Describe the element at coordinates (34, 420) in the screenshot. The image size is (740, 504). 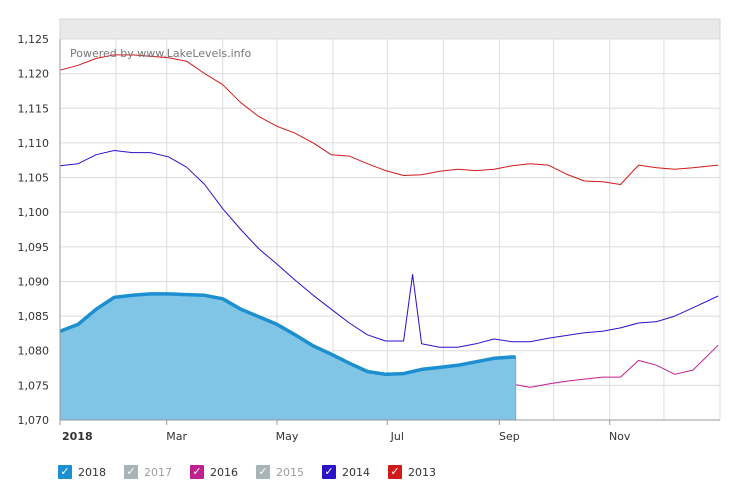
I see `y-tick-label: 1,070` at that location.